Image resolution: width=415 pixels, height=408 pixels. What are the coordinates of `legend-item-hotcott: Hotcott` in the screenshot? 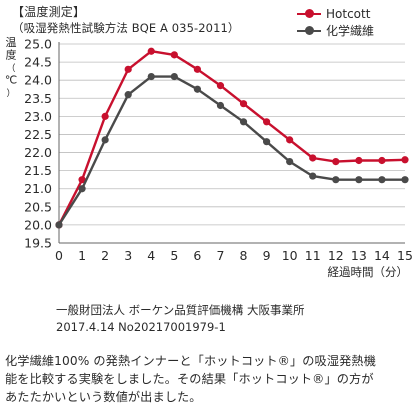 It's located at (352, 13).